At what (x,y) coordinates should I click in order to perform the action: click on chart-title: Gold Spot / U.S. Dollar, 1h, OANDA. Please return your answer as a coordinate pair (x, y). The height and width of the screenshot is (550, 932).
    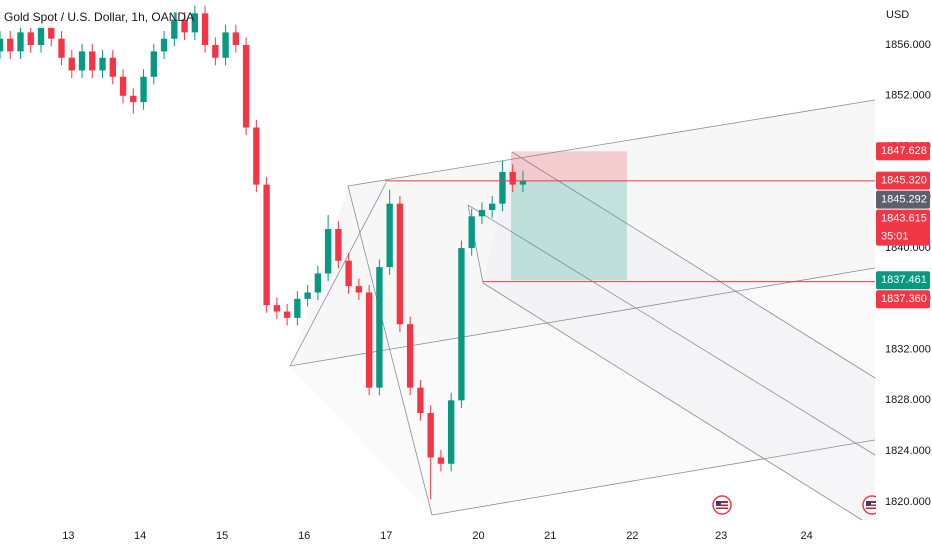
    Looking at the image, I should click on (99, 17).